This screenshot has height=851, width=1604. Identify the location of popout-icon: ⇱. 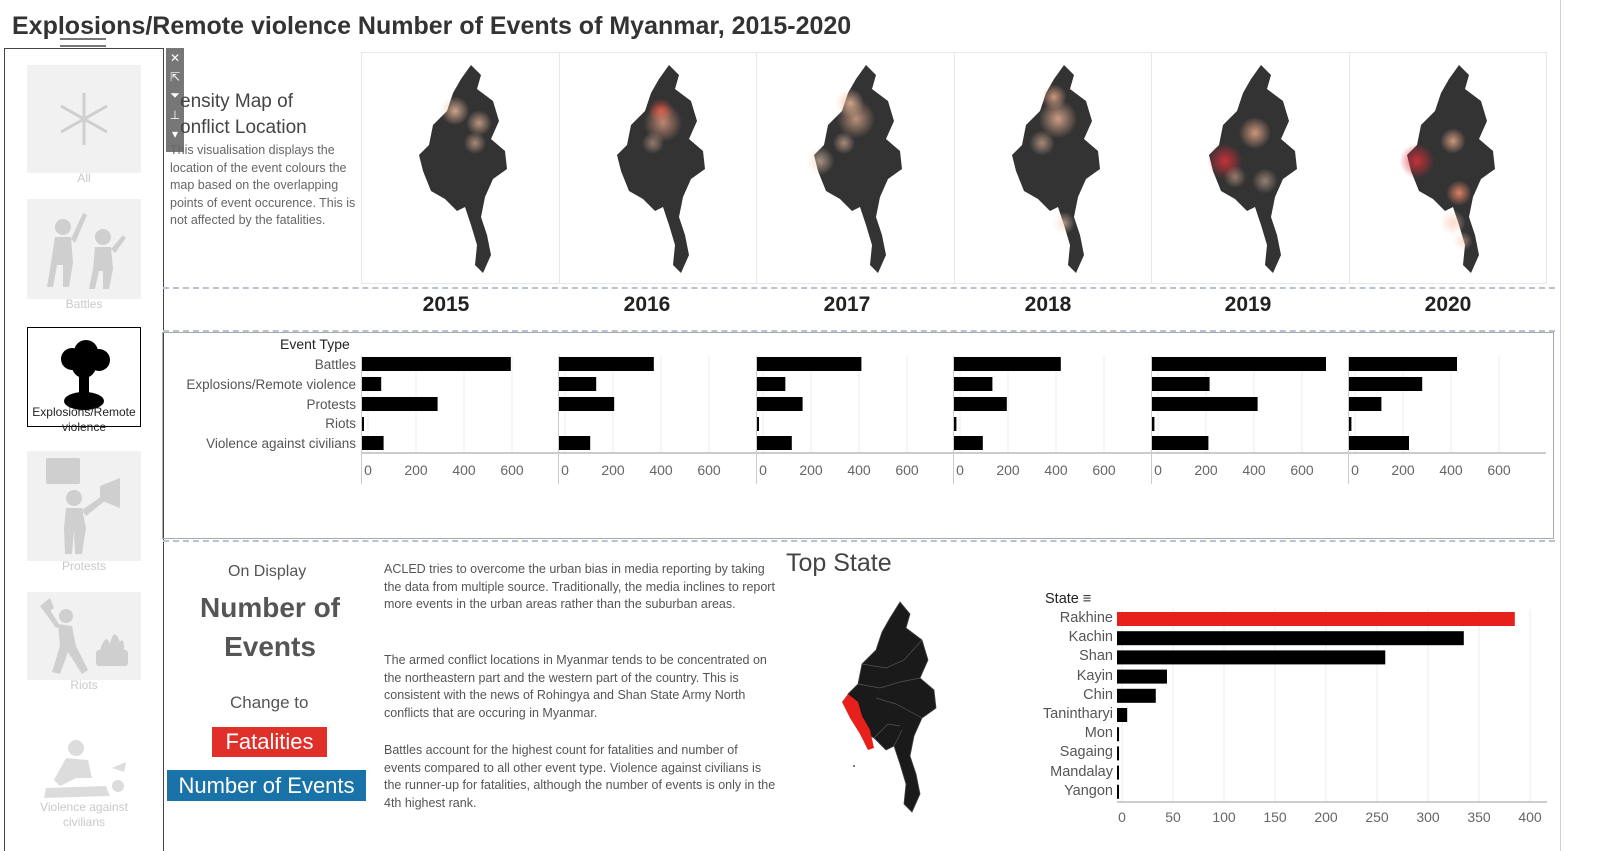
(175, 76).